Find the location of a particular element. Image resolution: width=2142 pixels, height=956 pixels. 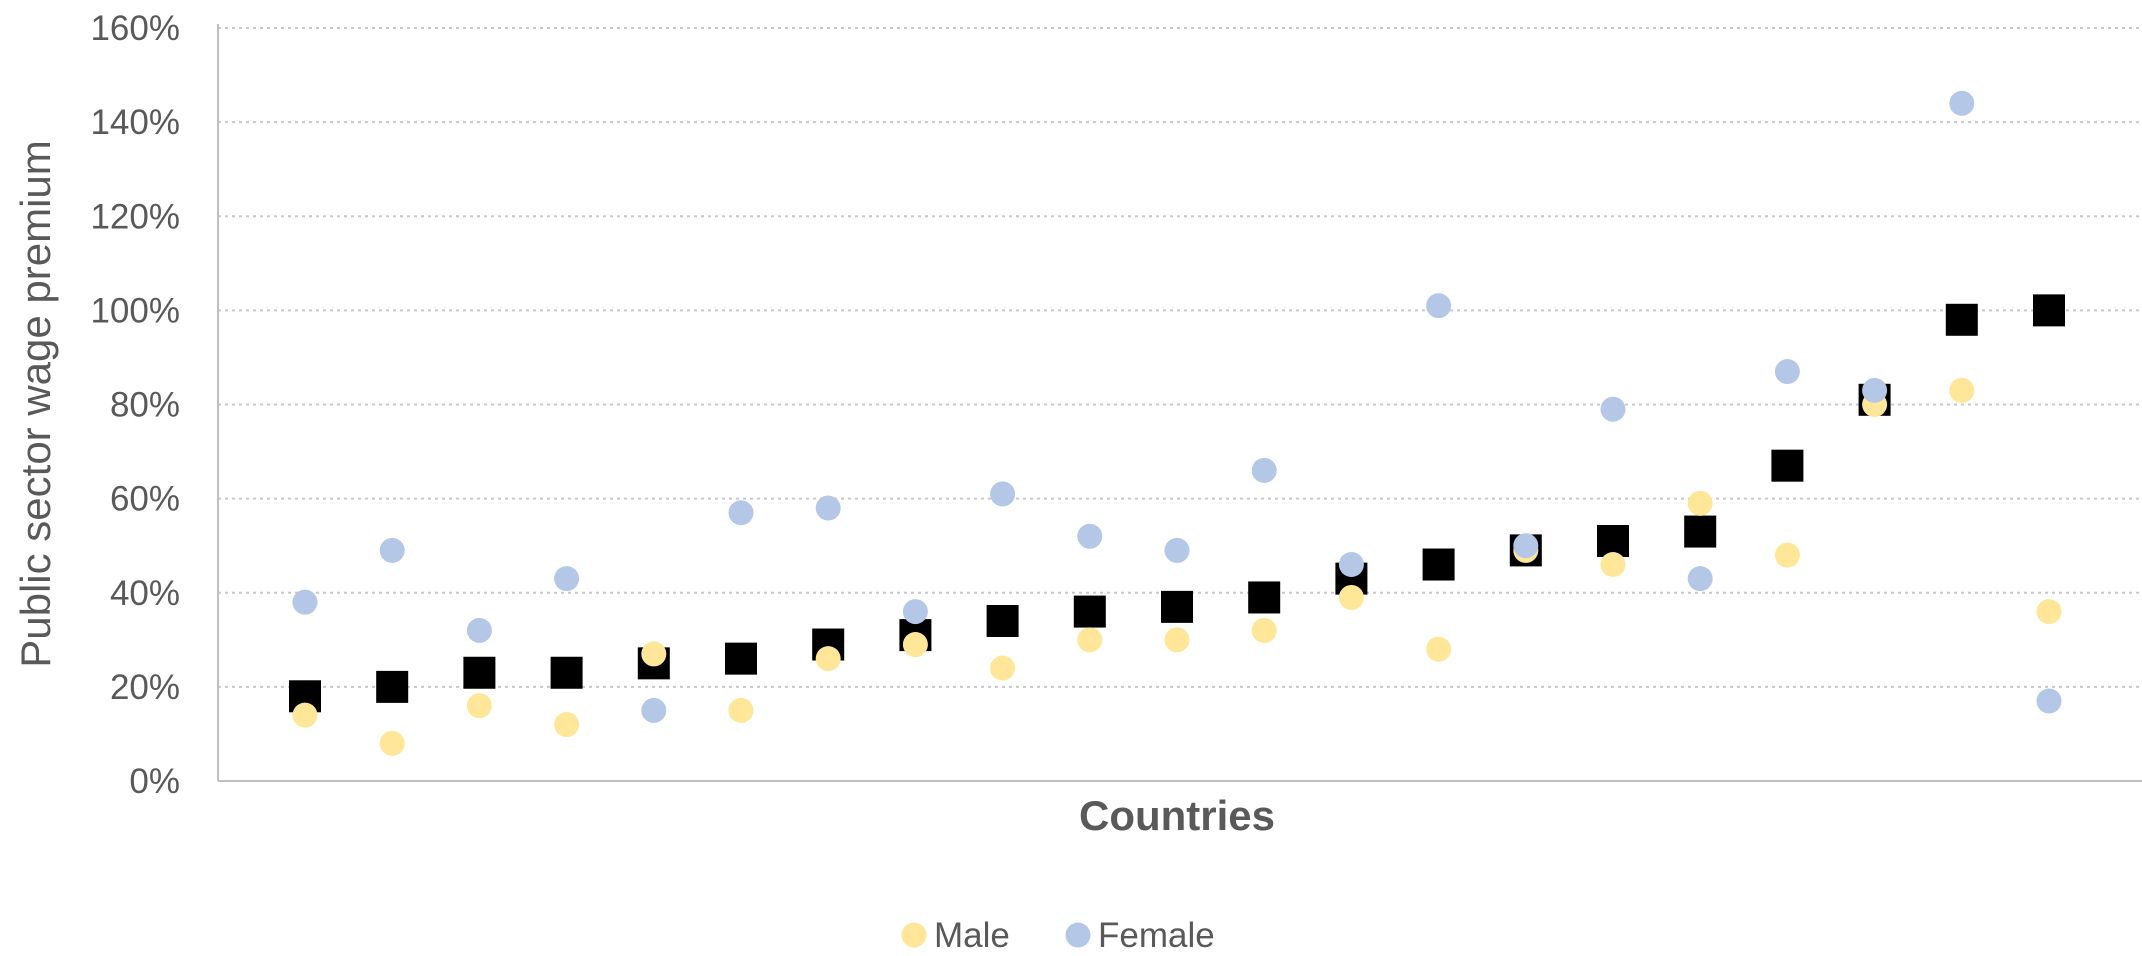

y-tick-label: 40% is located at coordinates (145, 593).